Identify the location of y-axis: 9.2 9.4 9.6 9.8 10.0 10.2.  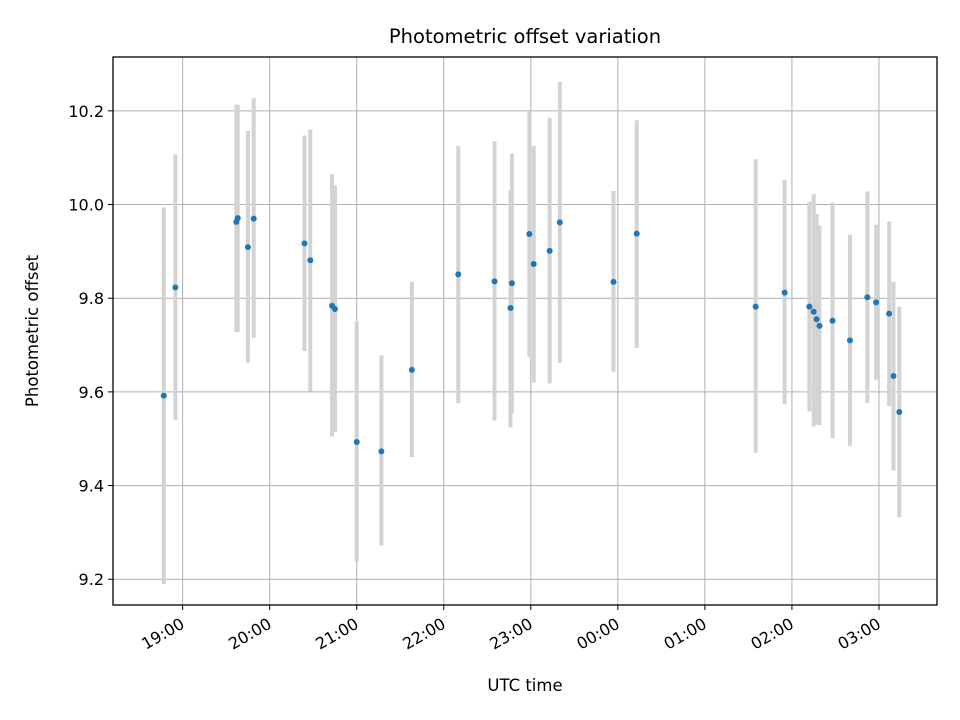
(90, 345).